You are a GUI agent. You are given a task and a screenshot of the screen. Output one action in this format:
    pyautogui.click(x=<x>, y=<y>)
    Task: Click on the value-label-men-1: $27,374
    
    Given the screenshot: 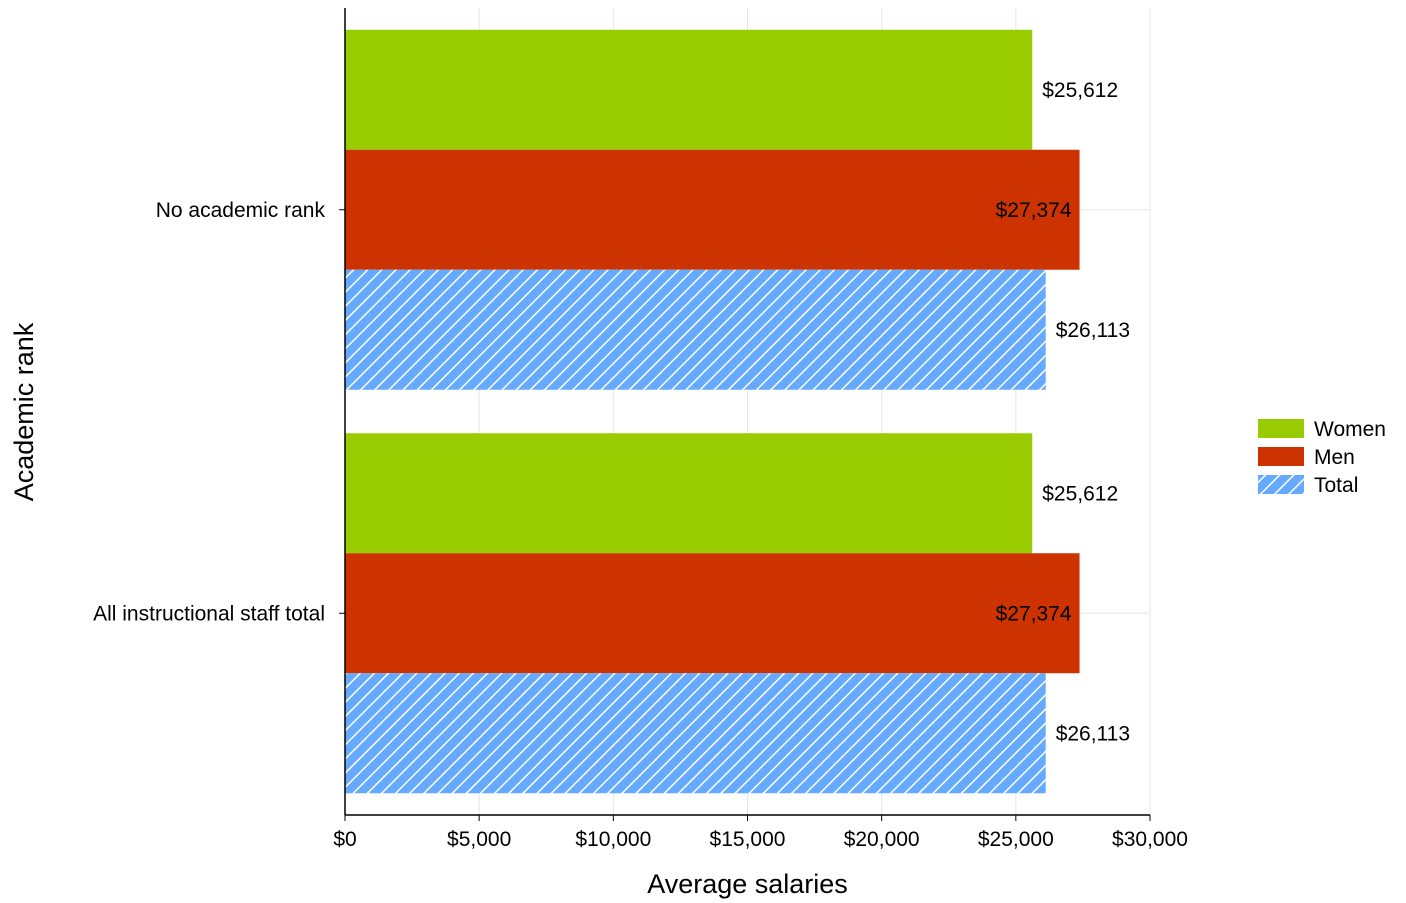 What is the action you would take?
    pyautogui.click(x=1034, y=613)
    